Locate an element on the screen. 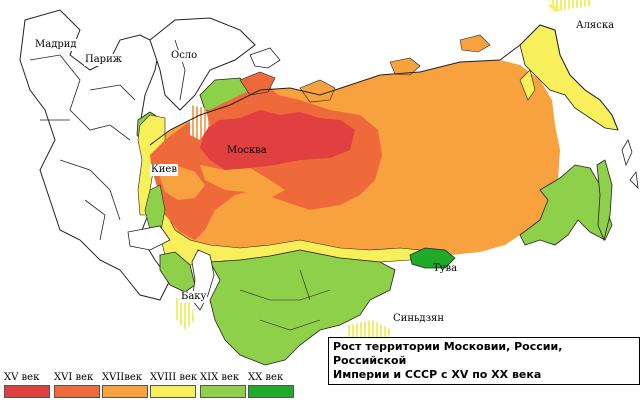 This screenshot has height=400, width=640. legend-label: XV век is located at coordinates (22, 377).